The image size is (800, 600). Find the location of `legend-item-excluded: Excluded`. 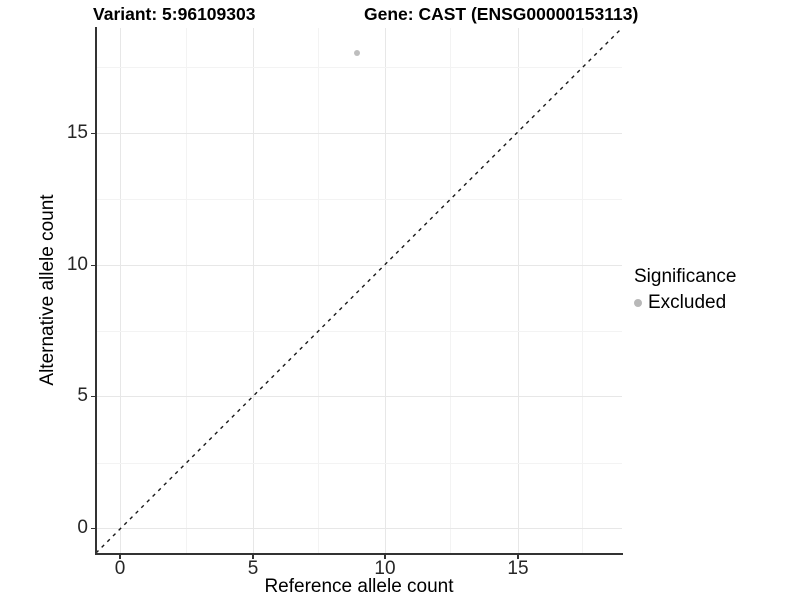

legend-item-excluded: Excluded is located at coordinates (717, 303).